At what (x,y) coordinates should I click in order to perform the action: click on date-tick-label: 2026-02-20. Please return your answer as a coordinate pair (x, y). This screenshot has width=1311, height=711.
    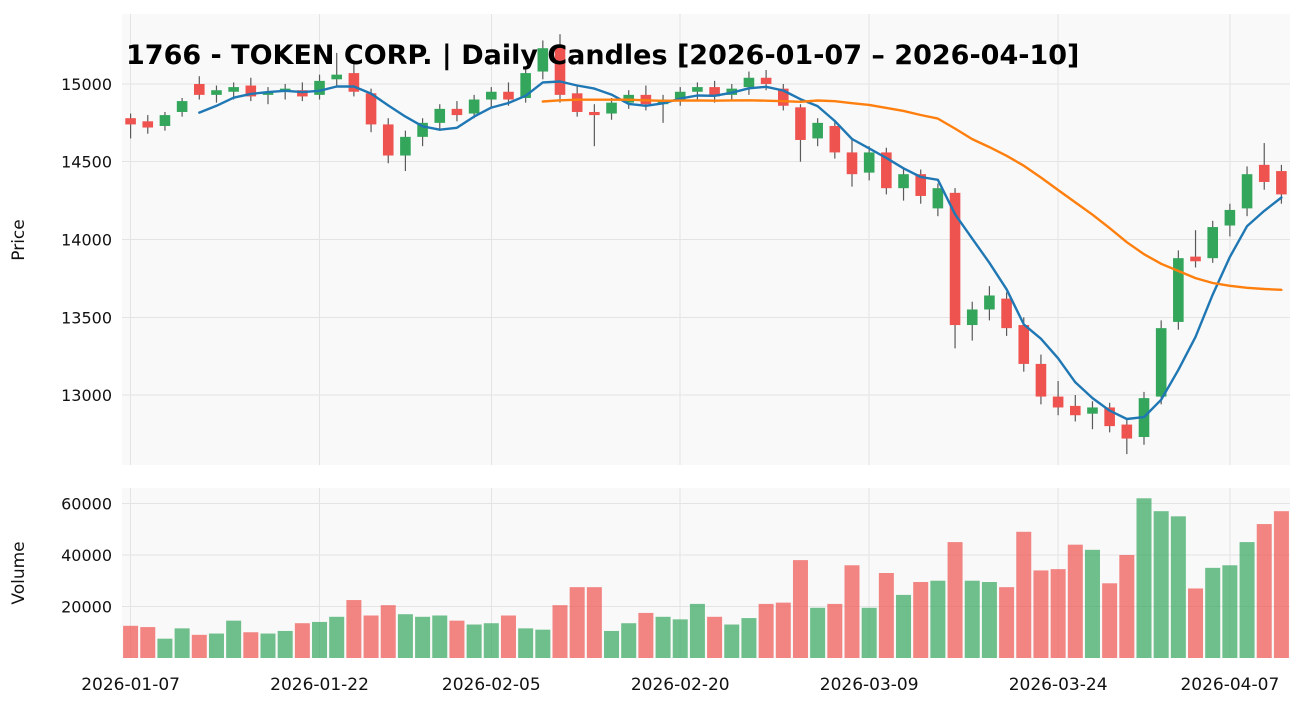
    Looking at the image, I should click on (680, 685).